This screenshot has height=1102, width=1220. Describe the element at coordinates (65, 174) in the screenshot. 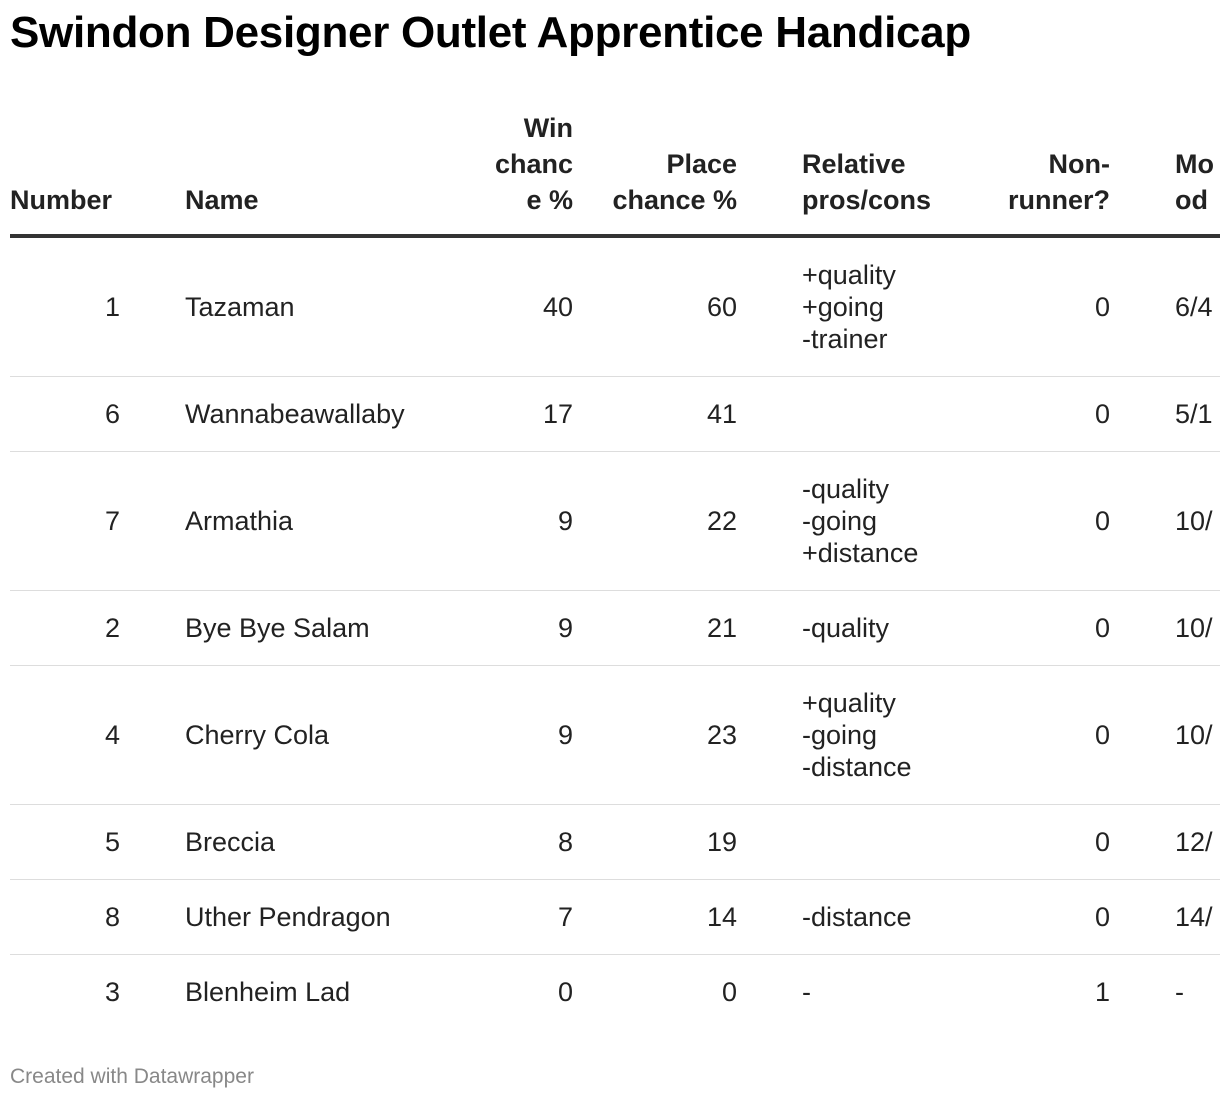

I see `header-number: Number` at that location.